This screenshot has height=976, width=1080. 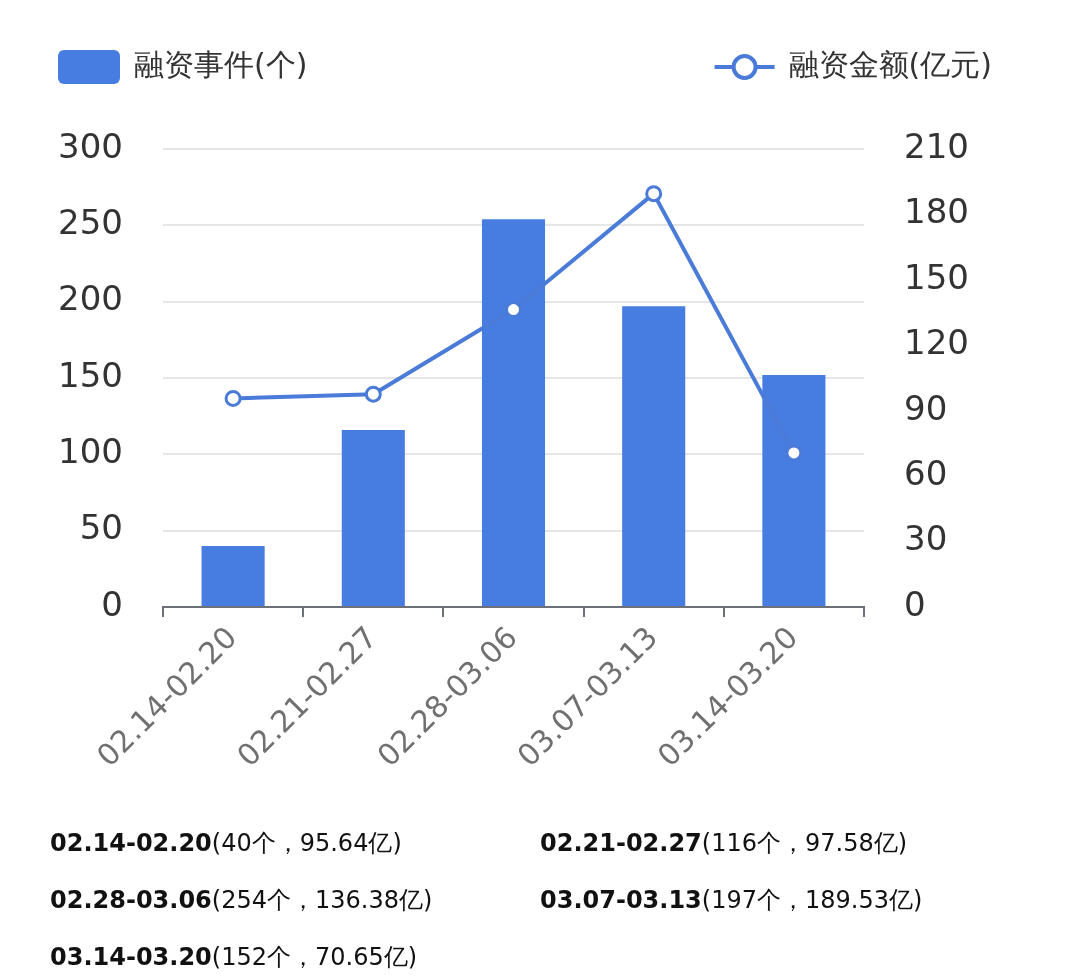 I want to click on legend-label: 融资事件(个), so click(x=221, y=64).